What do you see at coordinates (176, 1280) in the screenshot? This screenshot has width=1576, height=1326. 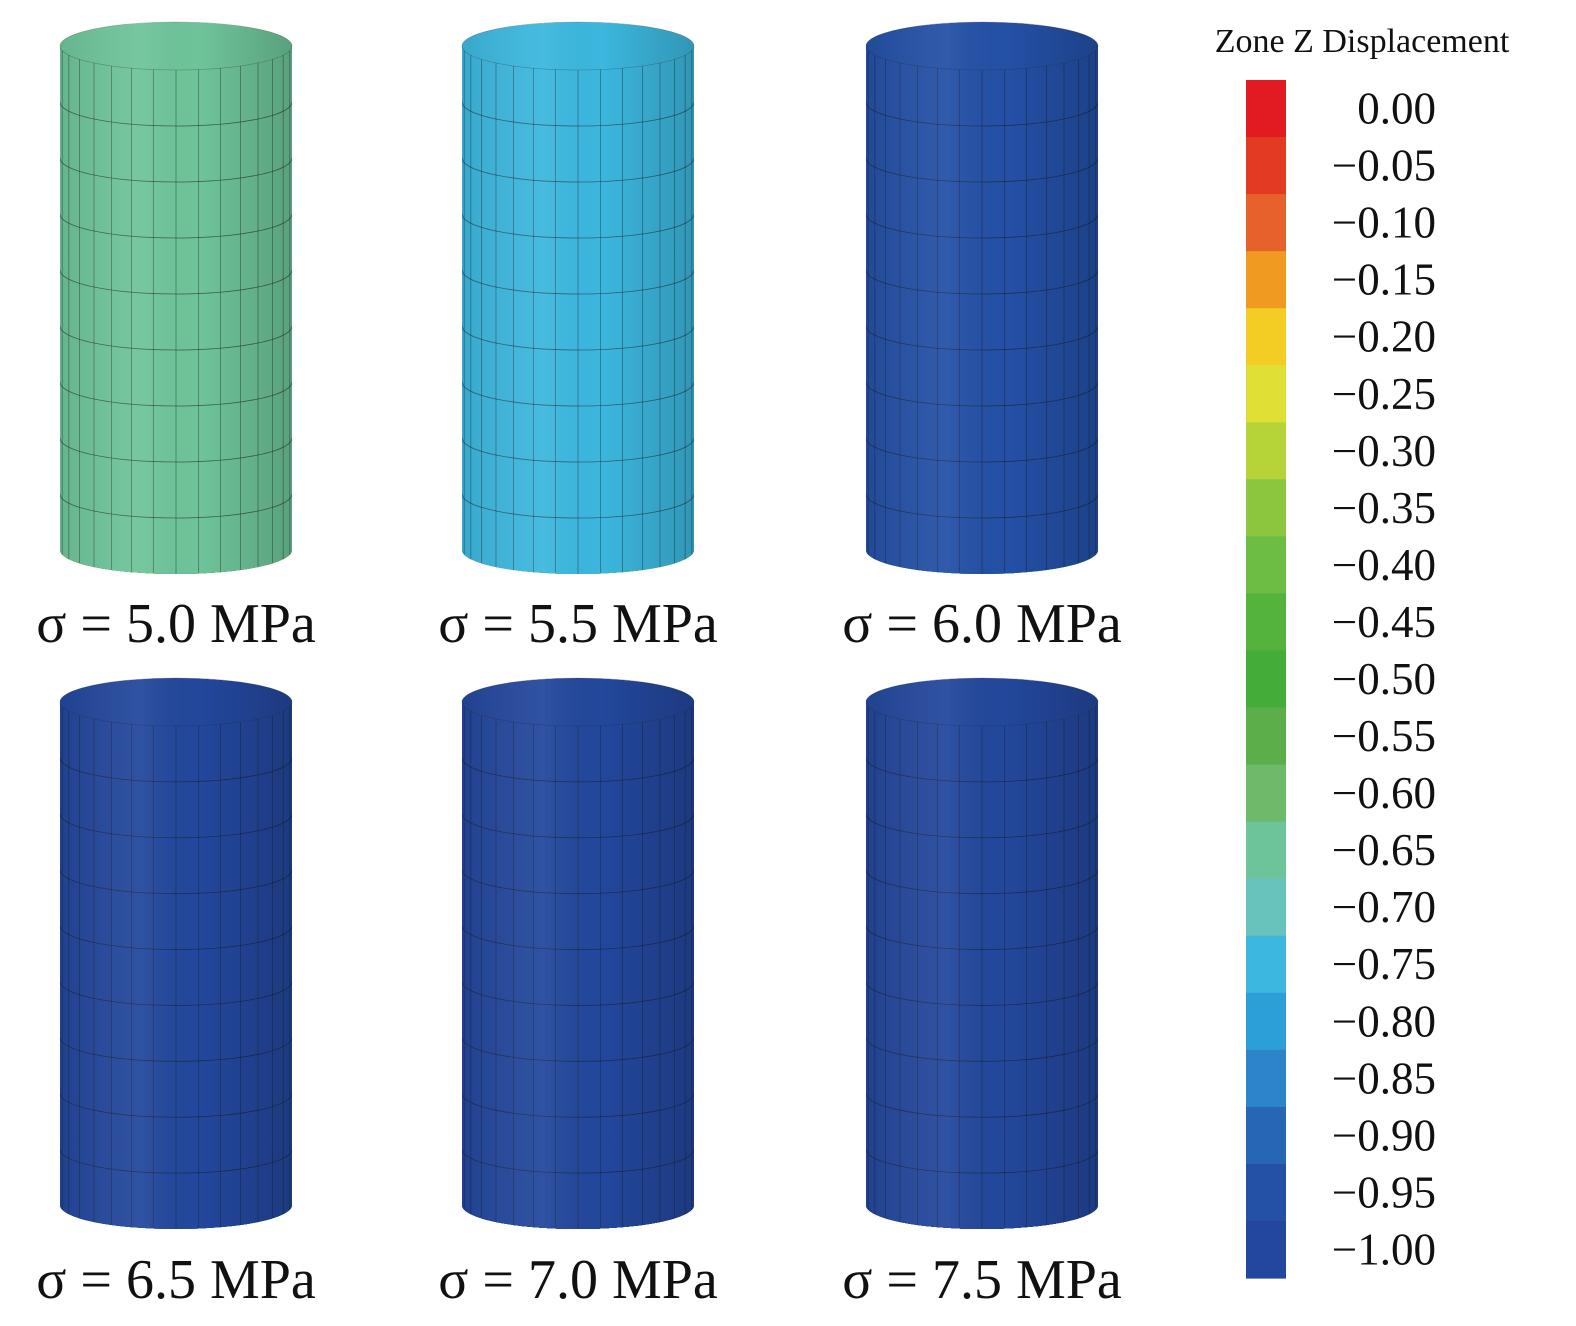 I see `panel-caption-4: σ = 6.5 MPa` at bounding box center [176, 1280].